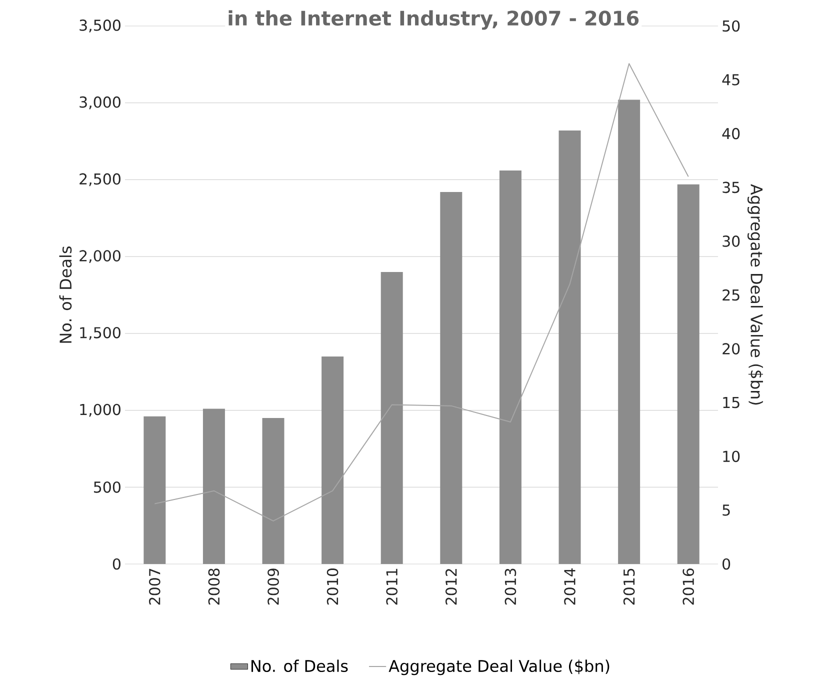  What do you see at coordinates (100, 256) in the screenshot?
I see `y-tick-label: 2,000` at bounding box center [100, 256].